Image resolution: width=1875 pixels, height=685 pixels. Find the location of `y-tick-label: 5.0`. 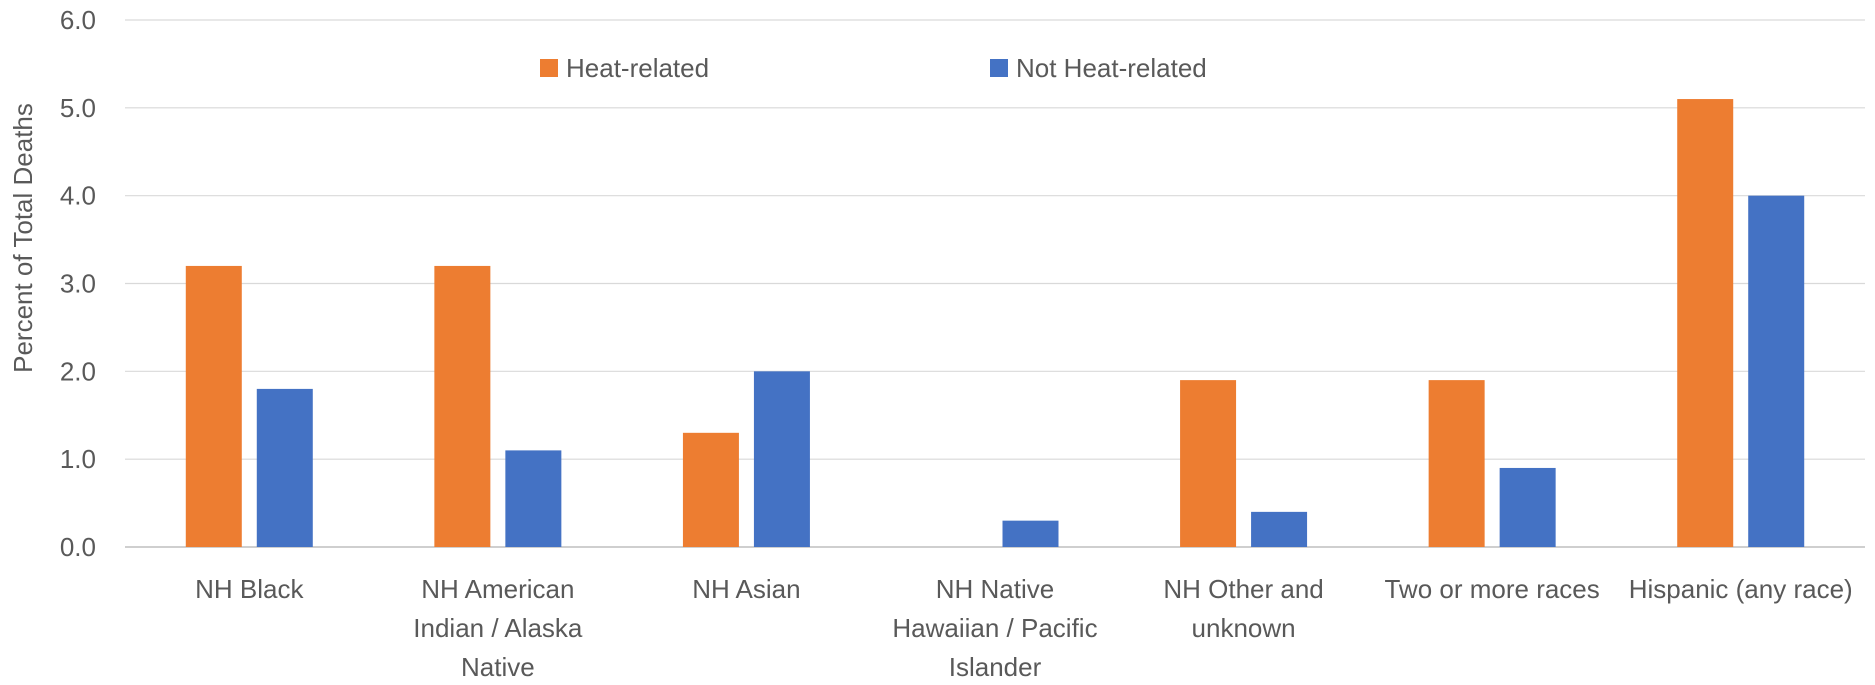

y-tick-label: 5.0 is located at coordinates (78, 108).